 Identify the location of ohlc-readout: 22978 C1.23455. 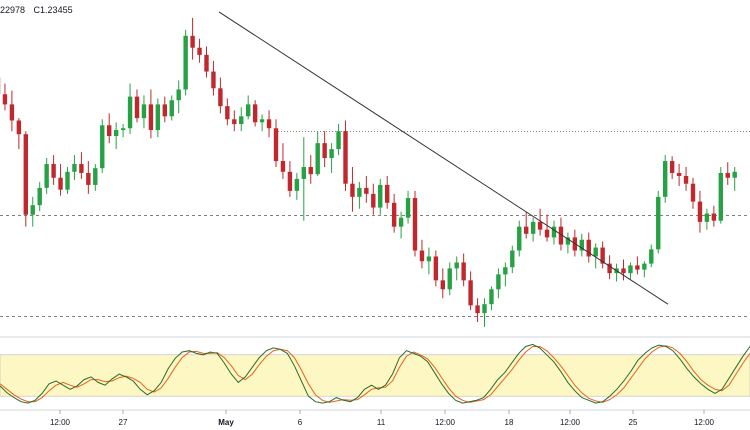
(39, 10).